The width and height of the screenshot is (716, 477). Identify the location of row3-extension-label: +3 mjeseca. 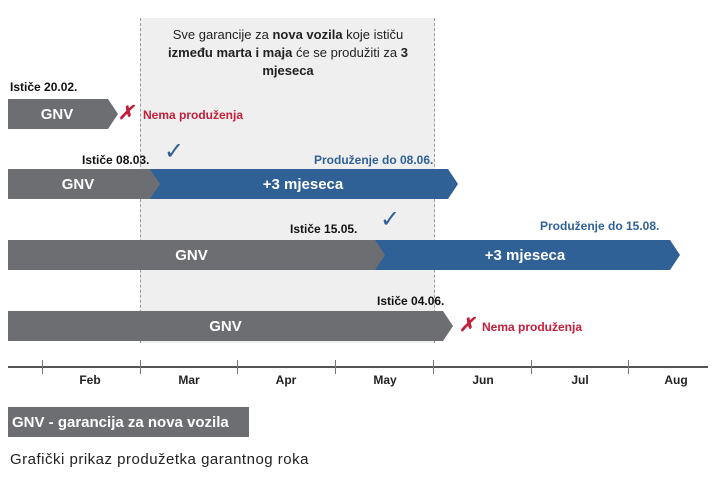
(525, 255).